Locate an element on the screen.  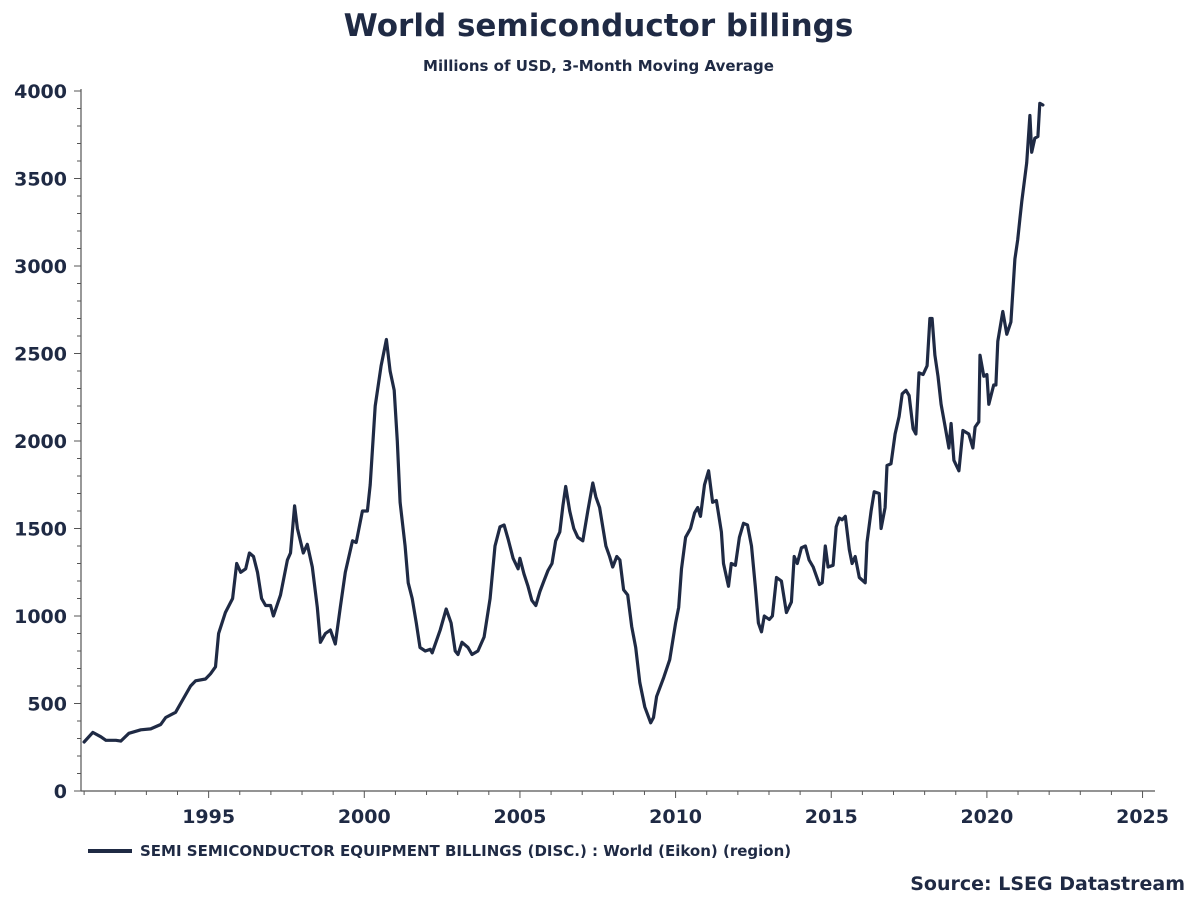
x-tick-label: 2020 is located at coordinates (986, 817).